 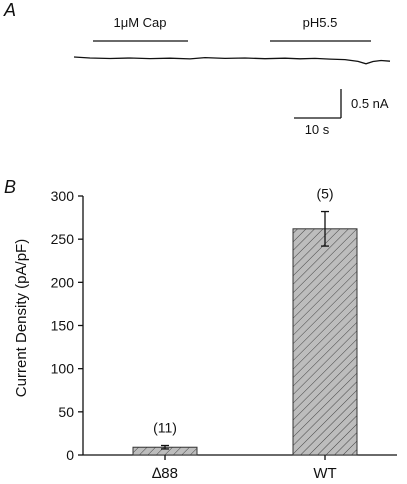 What do you see at coordinates (66, 412) in the screenshot?
I see `y-tick-label: 50` at bounding box center [66, 412].